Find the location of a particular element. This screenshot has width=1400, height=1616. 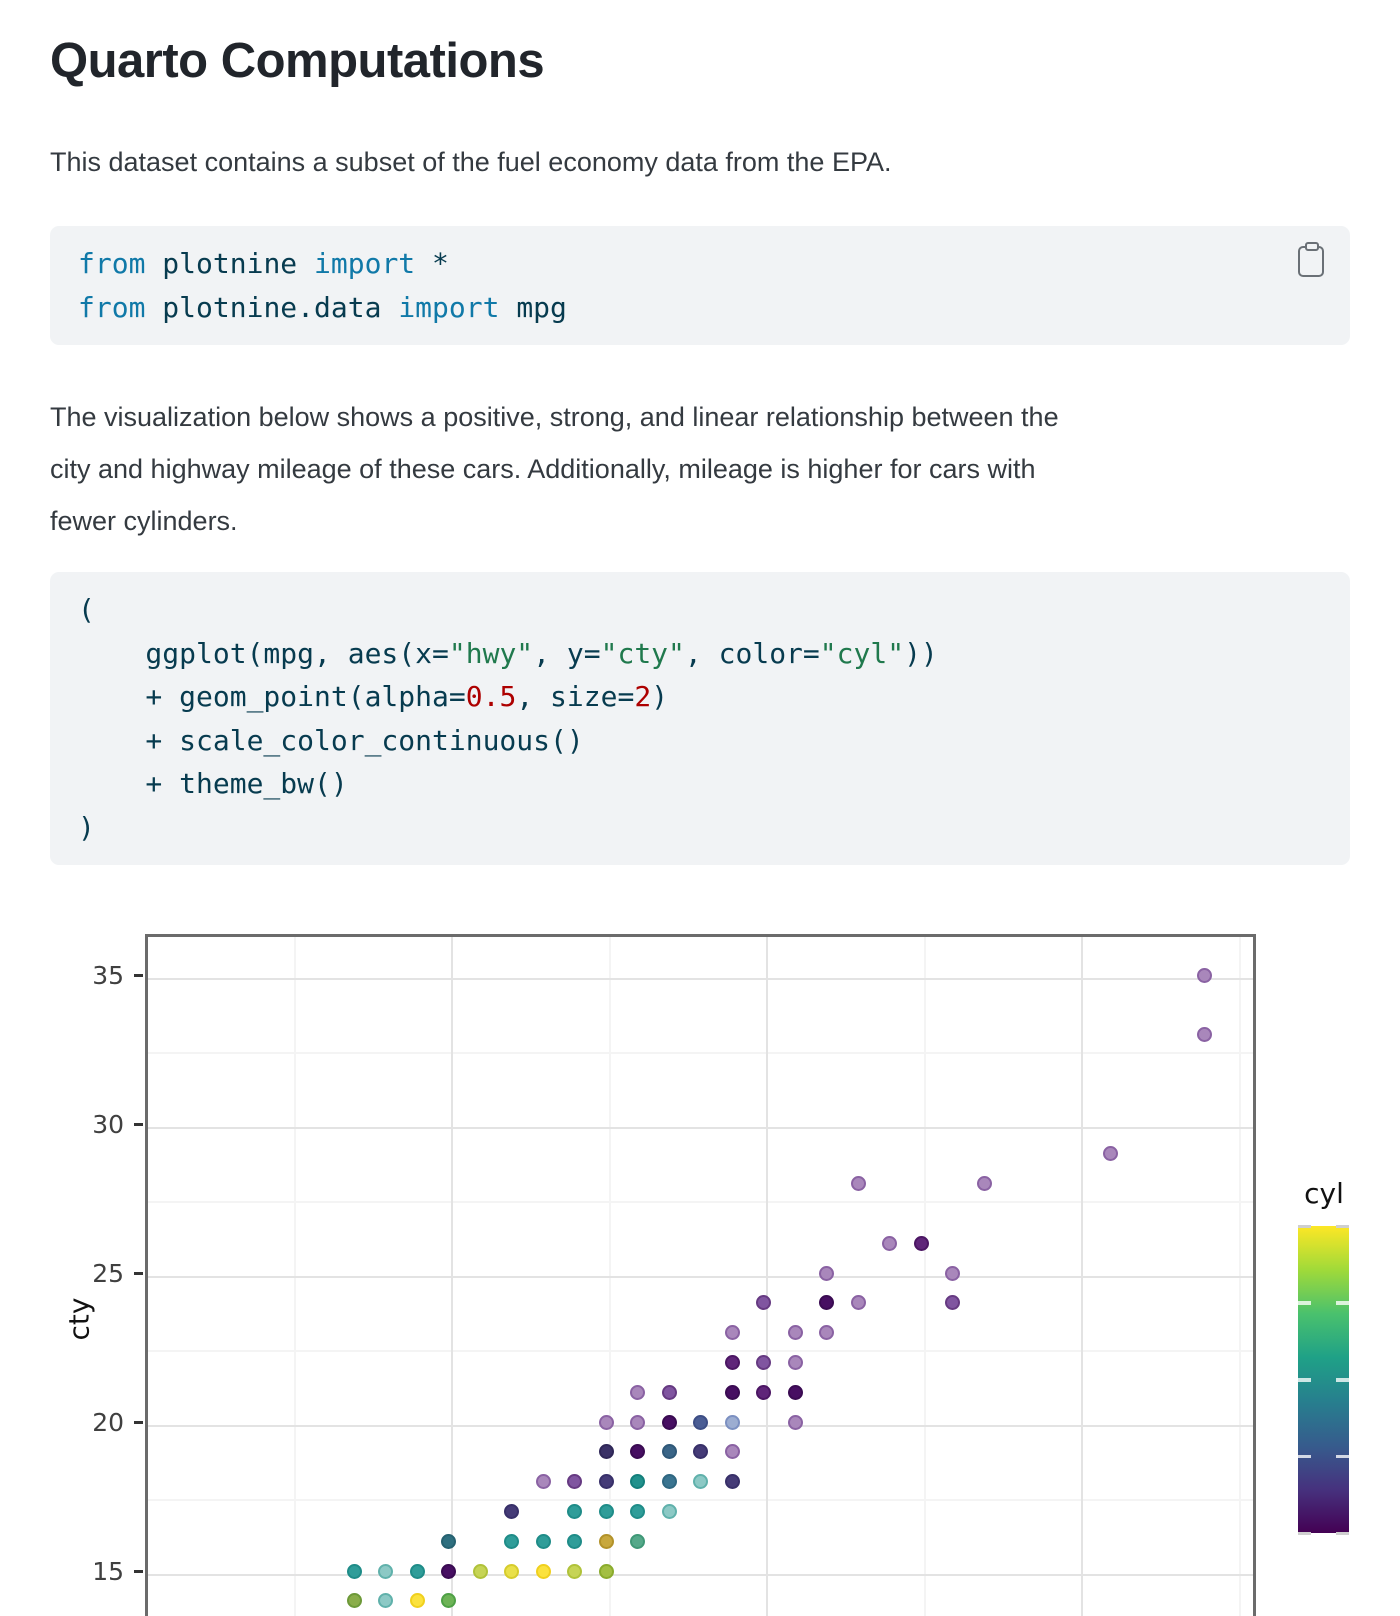

code-line: + theme_bw() is located at coordinates (213, 783).